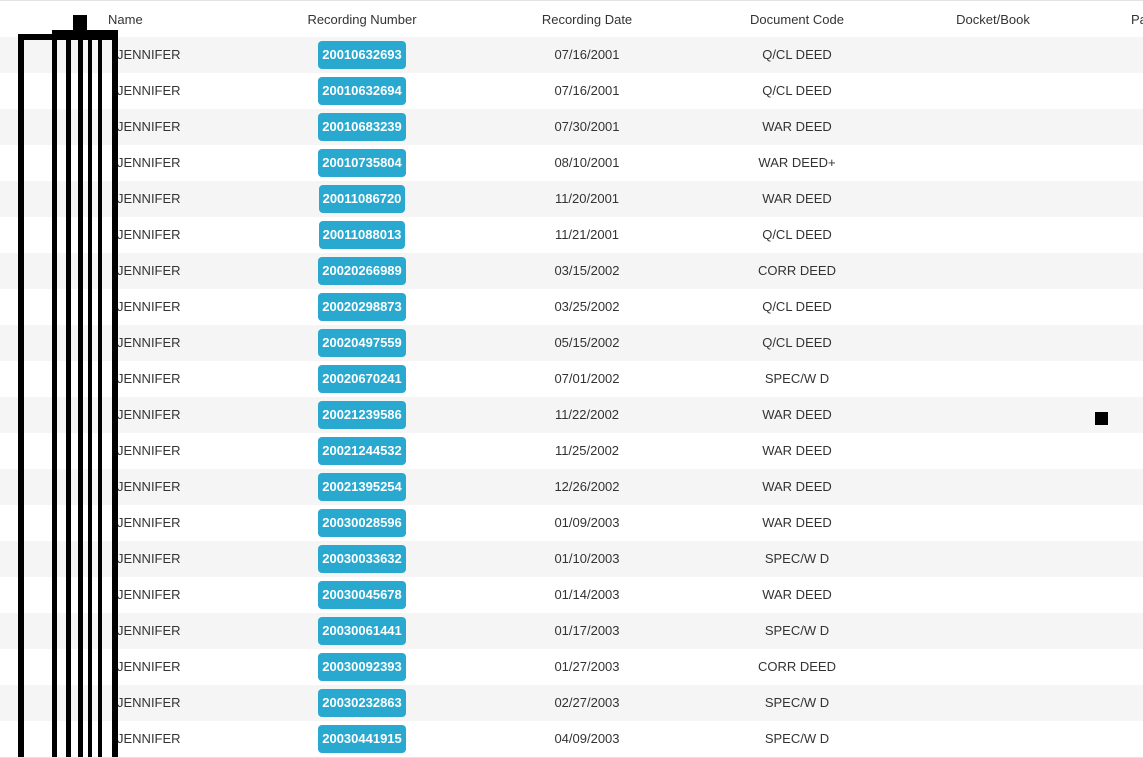 The image size is (1143, 758). I want to click on recording-number-button: 20030441915, so click(362, 738).